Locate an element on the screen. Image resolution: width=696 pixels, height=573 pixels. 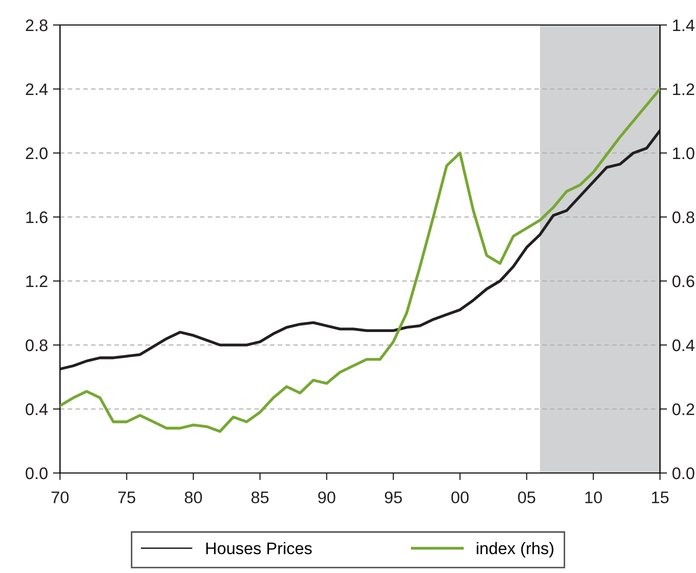
x-tick-label: 75 is located at coordinates (127, 498).